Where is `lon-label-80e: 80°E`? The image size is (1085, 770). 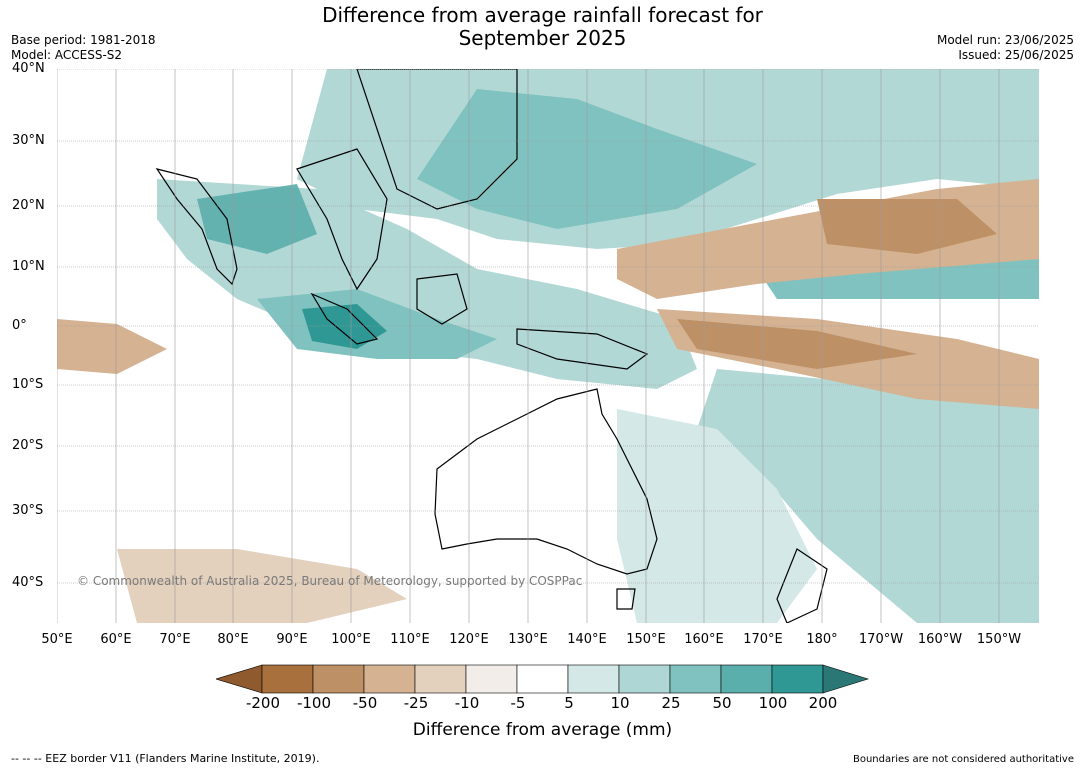
lon-label-80e: 80°E is located at coordinates (233, 639).